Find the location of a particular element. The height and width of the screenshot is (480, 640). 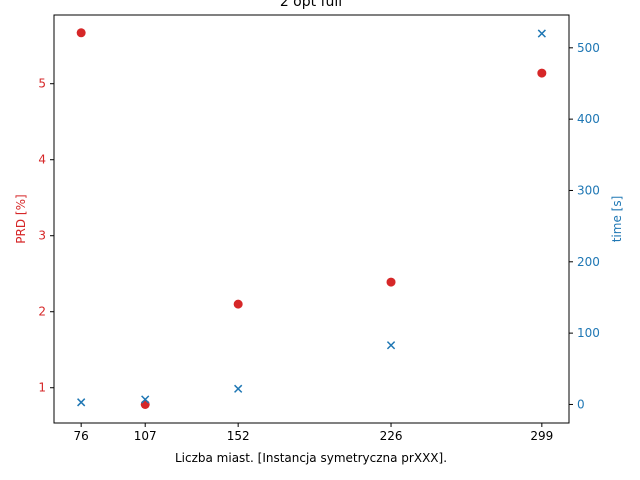

right-tick-label: 500 is located at coordinates (588, 48).